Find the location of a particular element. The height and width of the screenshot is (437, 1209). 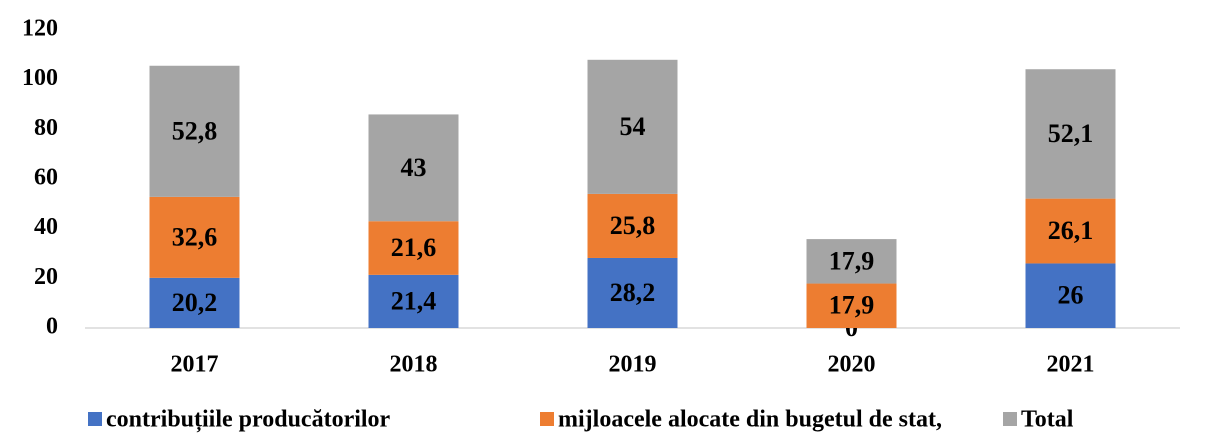

y-tick-label: 120 is located at coordinates (40, 29).